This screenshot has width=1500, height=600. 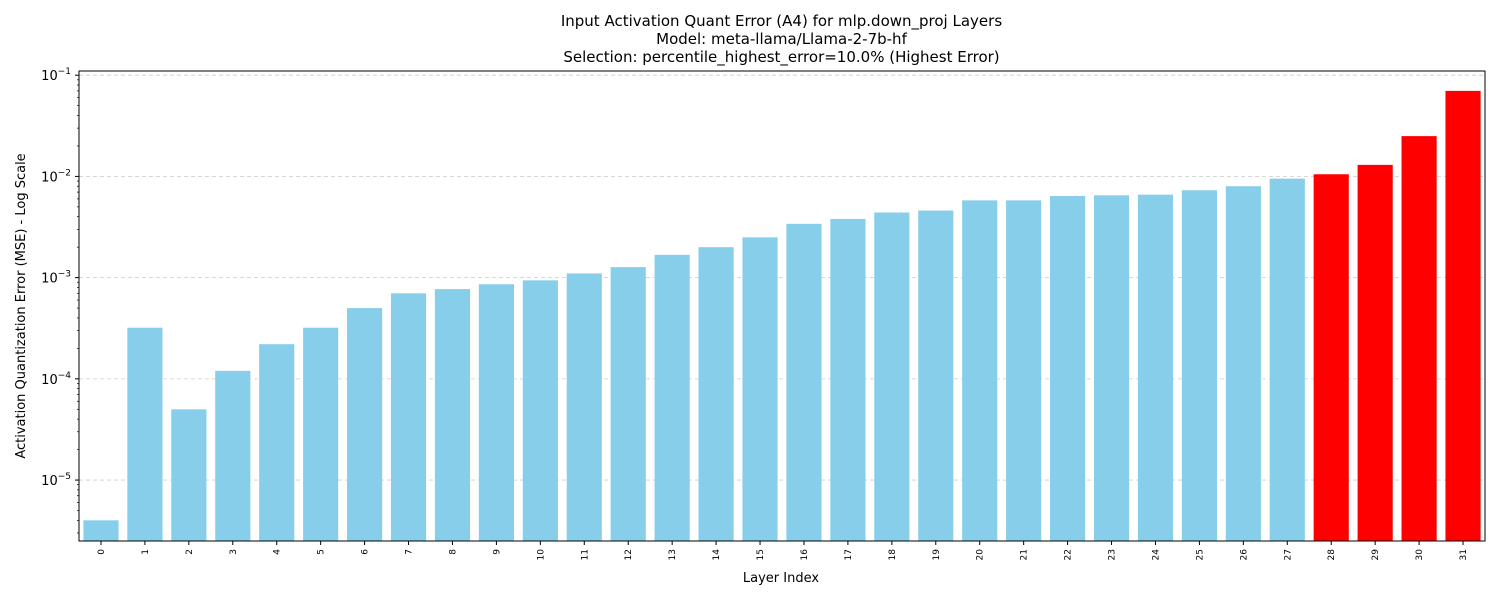 I want to click on x-tick-label: 28, so click(x=1332, y=555).